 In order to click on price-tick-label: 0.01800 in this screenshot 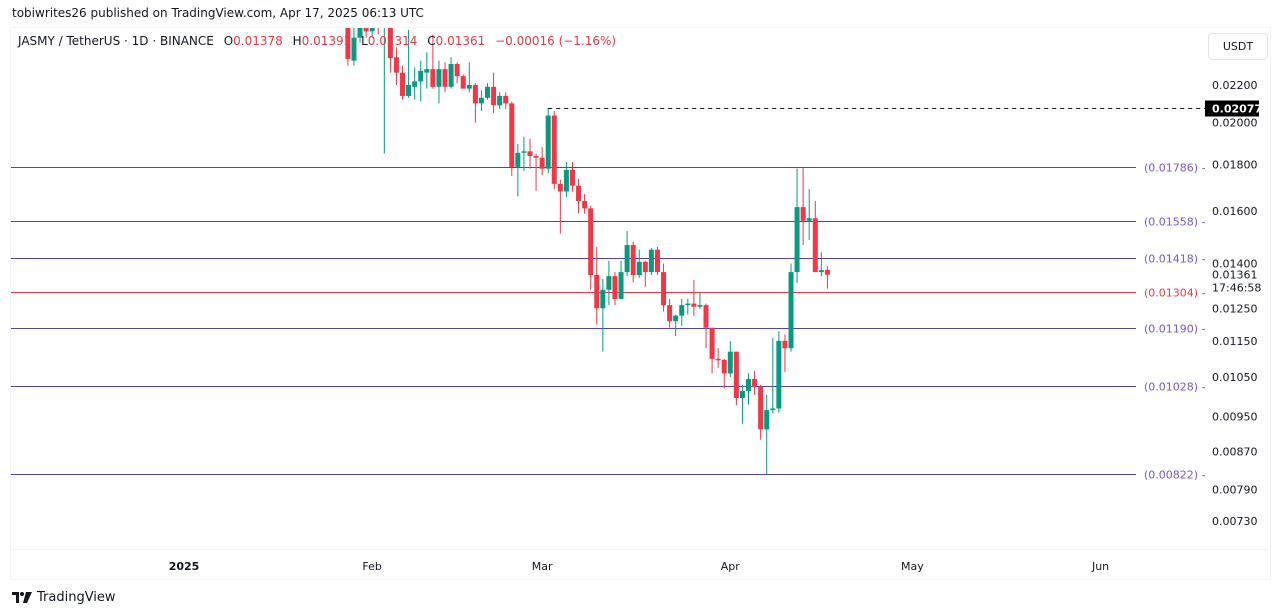, I will do `click(1235, 164)`.